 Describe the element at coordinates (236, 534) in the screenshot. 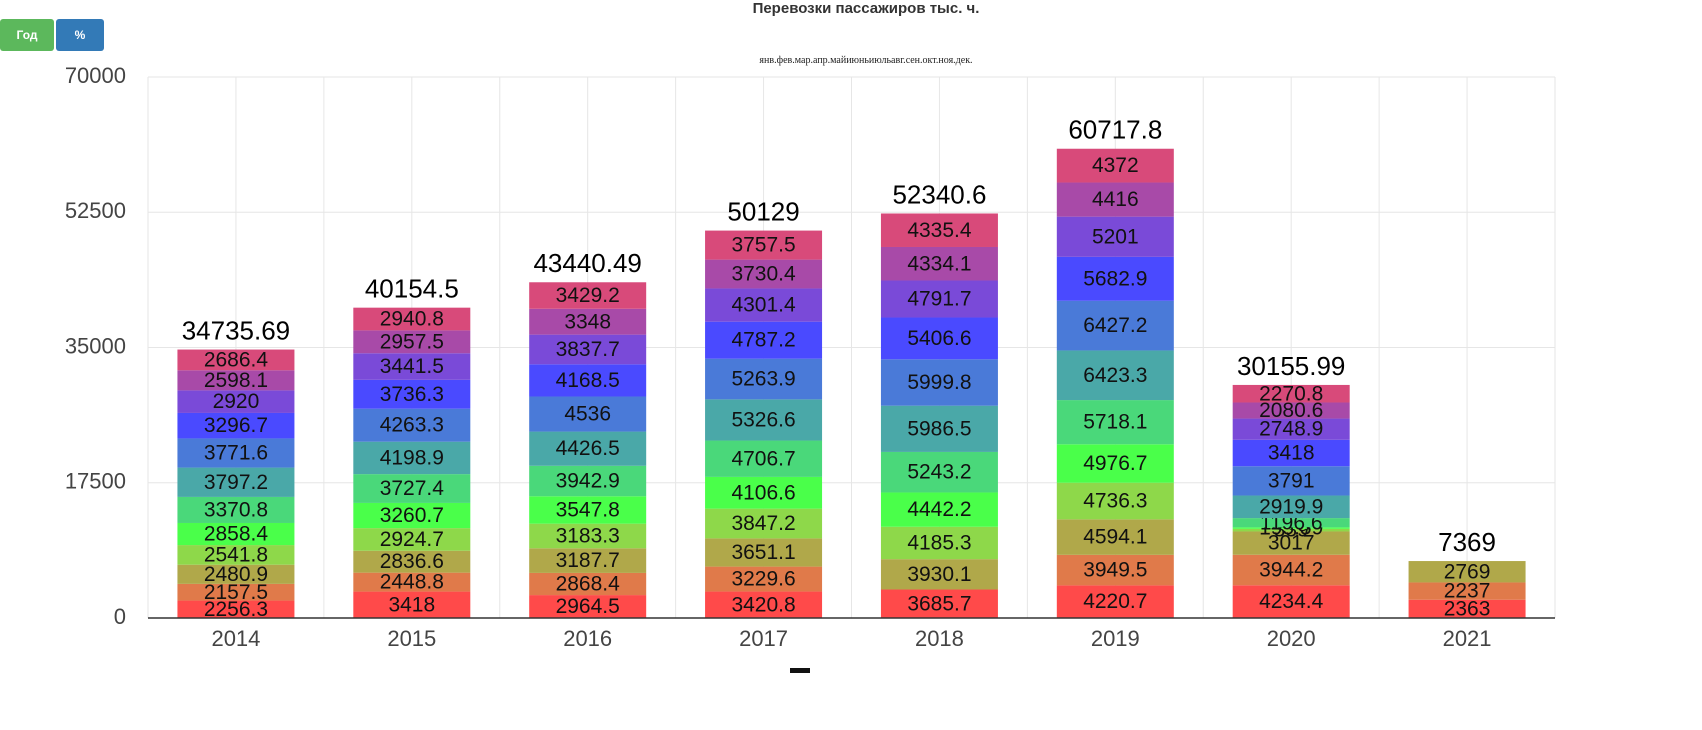

I see `data-label: 2858.4` at that location.